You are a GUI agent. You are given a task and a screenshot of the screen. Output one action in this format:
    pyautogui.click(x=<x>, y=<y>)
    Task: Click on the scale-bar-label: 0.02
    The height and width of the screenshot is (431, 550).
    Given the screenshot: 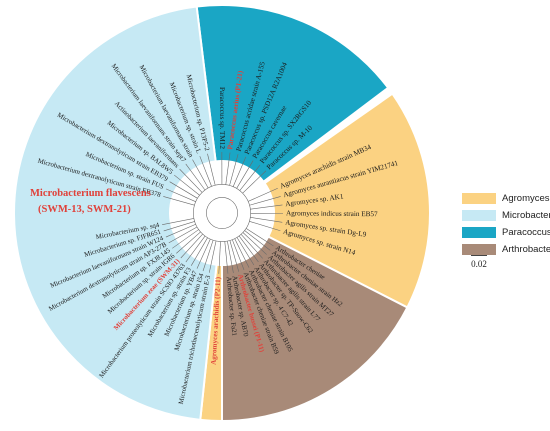 What is the action you would take?
    pyautogui.click(x=479, y=264)
    